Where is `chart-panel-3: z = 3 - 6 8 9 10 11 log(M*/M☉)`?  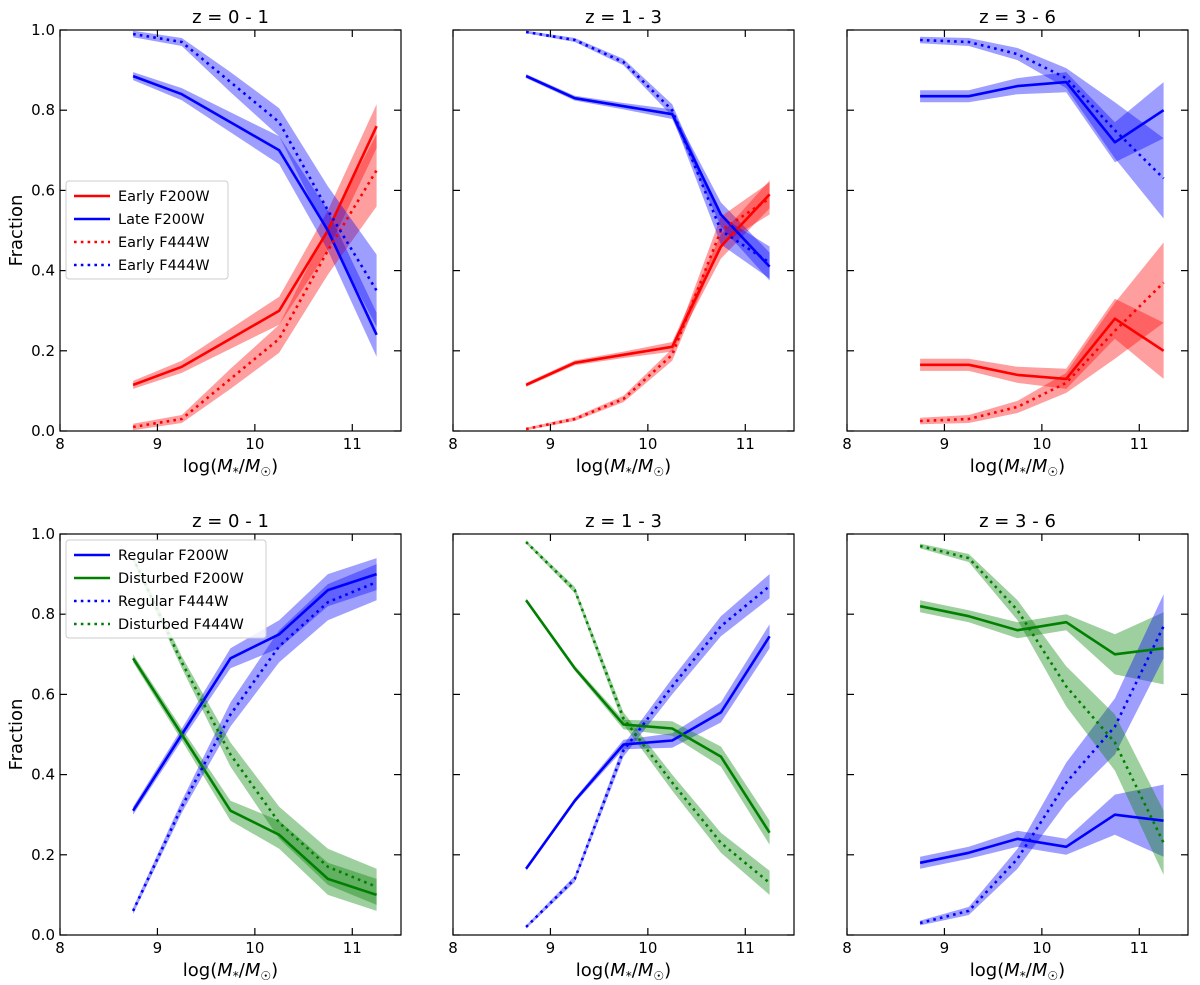 chart-panel-3: z = 3 - 6 8 9 10 11 log(M*/M☉) is located at coordinates (1015, 243).